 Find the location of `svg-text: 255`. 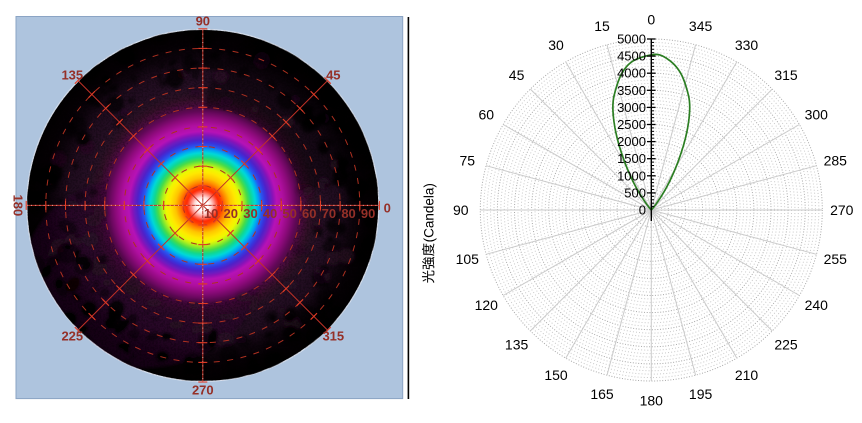

svg-text: 255 is located at coordinates (836, 259).